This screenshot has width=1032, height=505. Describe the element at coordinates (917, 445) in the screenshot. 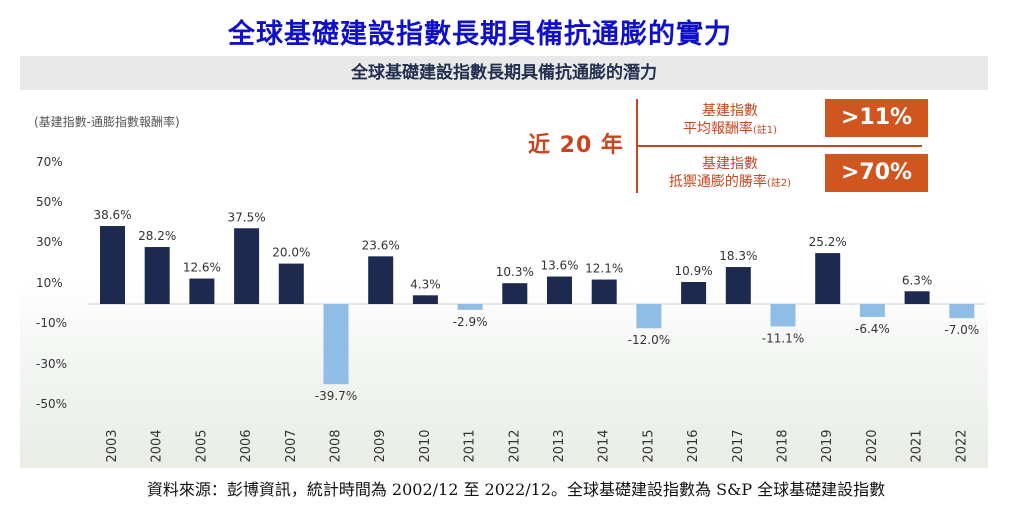

I see `x-tick-label-2021: 2021` at that location.